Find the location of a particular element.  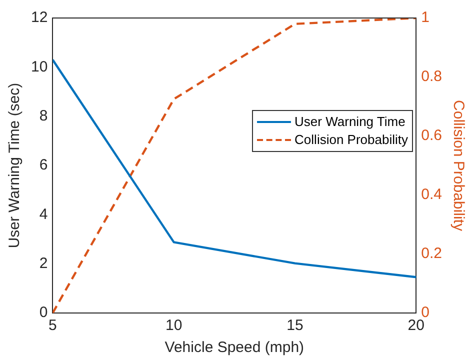

x-axis-title: Vehicle Speed (mph) is located at coordinates (234, 347).